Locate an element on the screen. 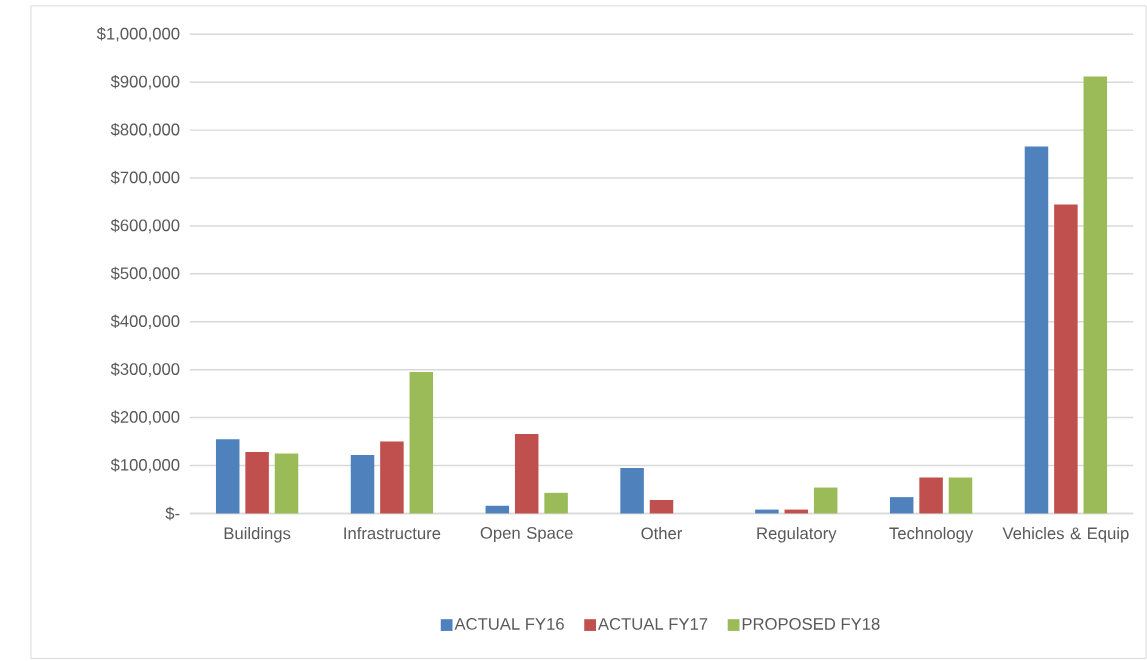 This screenshot has height=661, width=1147. y-tick-label: $700,000 is located at coordinates (145, 178).